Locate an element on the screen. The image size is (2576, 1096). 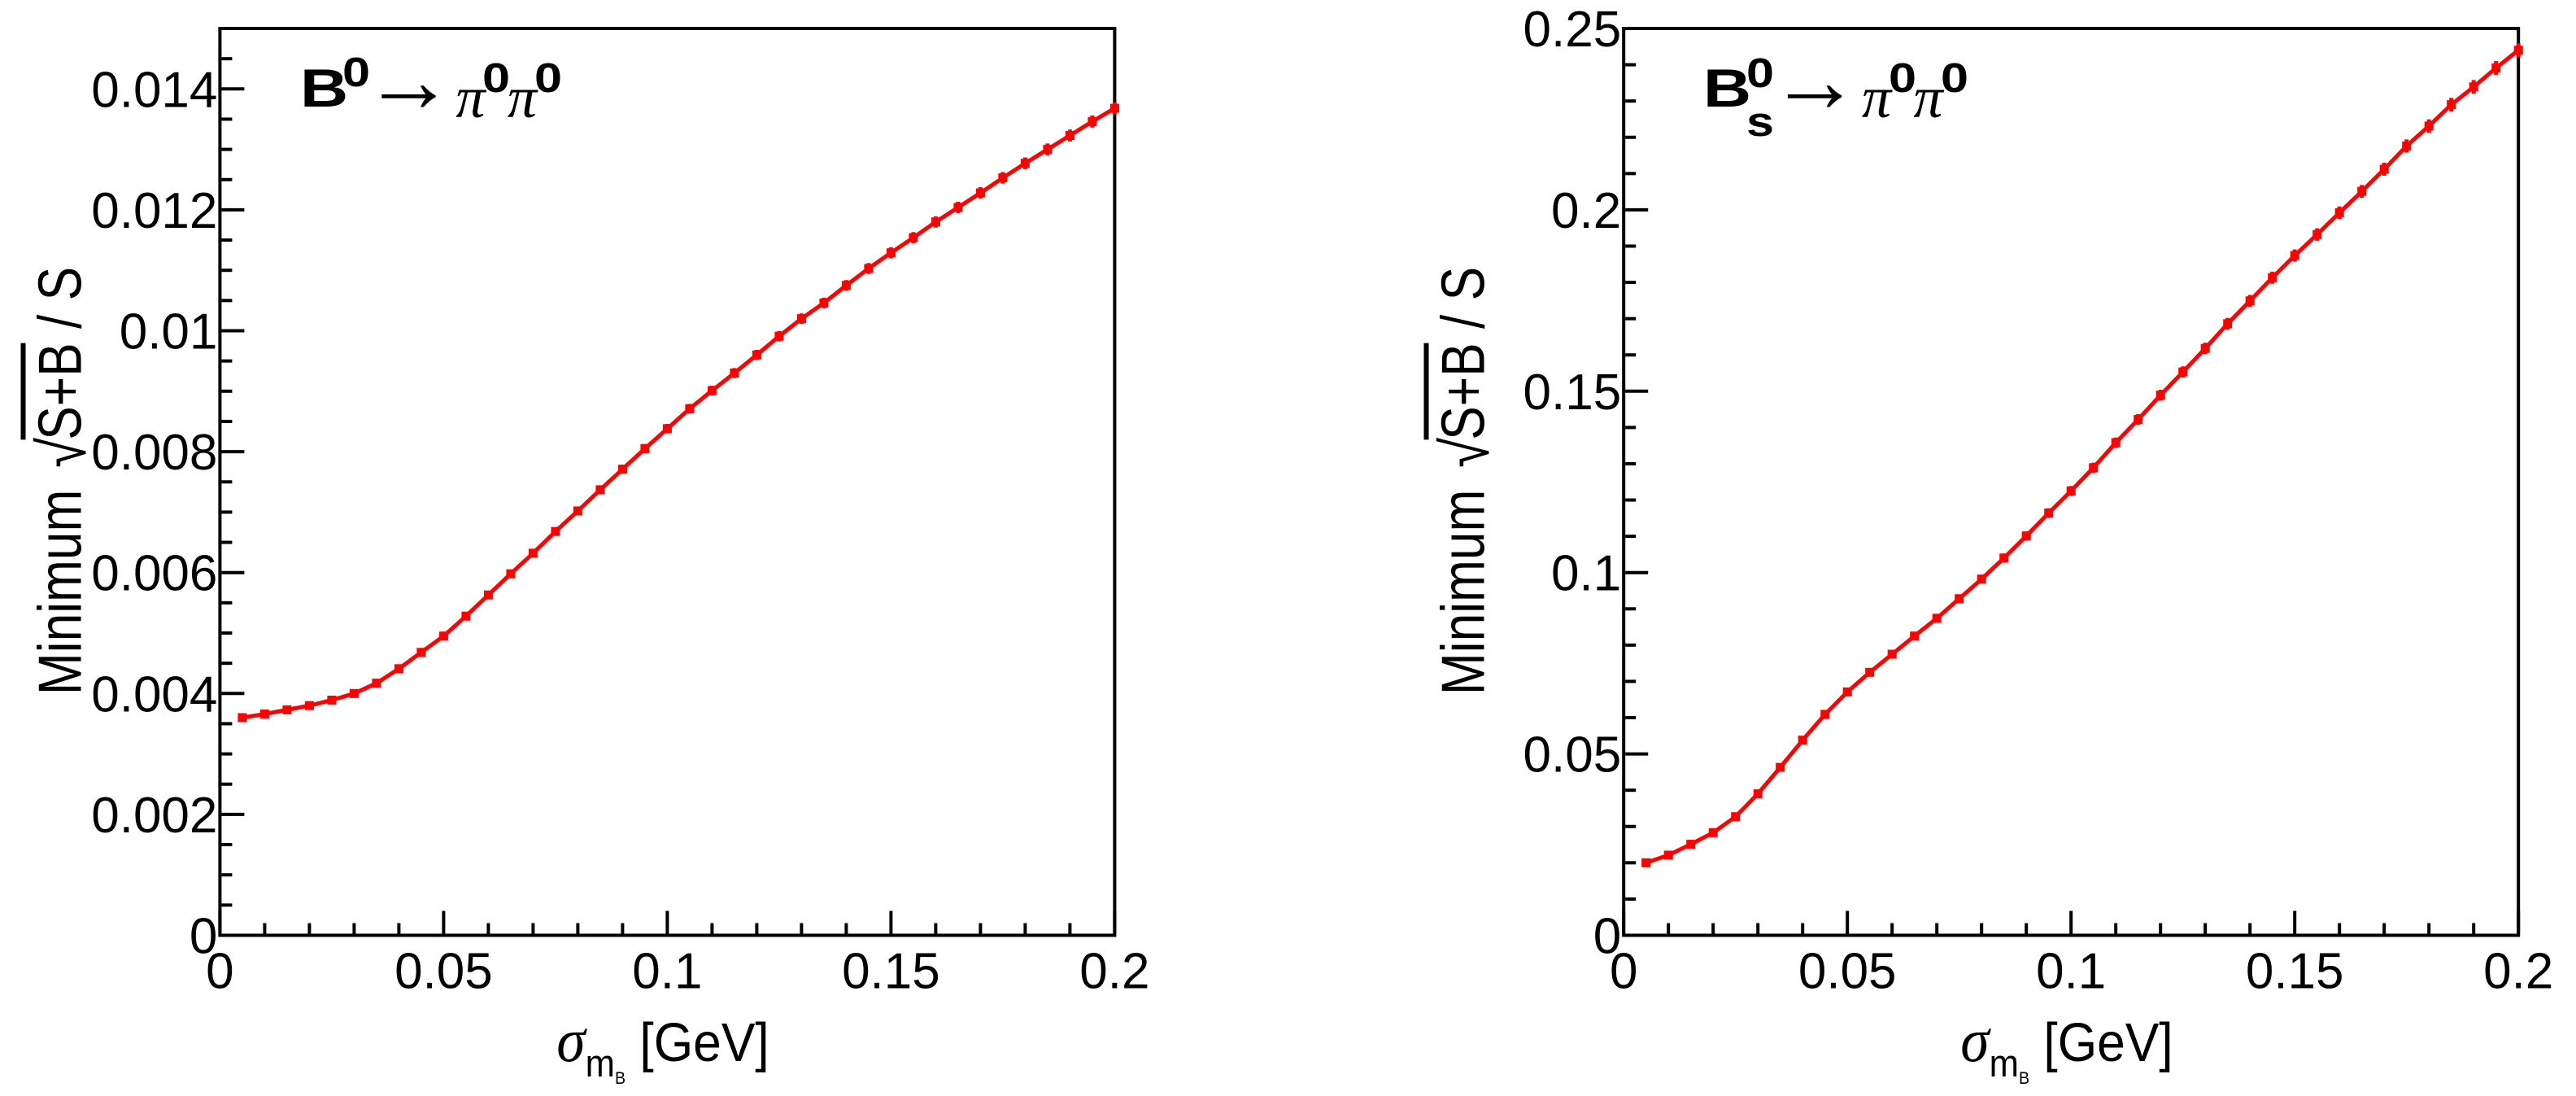
y-tick-label: 0.01 is located at coordinates (169, 332).